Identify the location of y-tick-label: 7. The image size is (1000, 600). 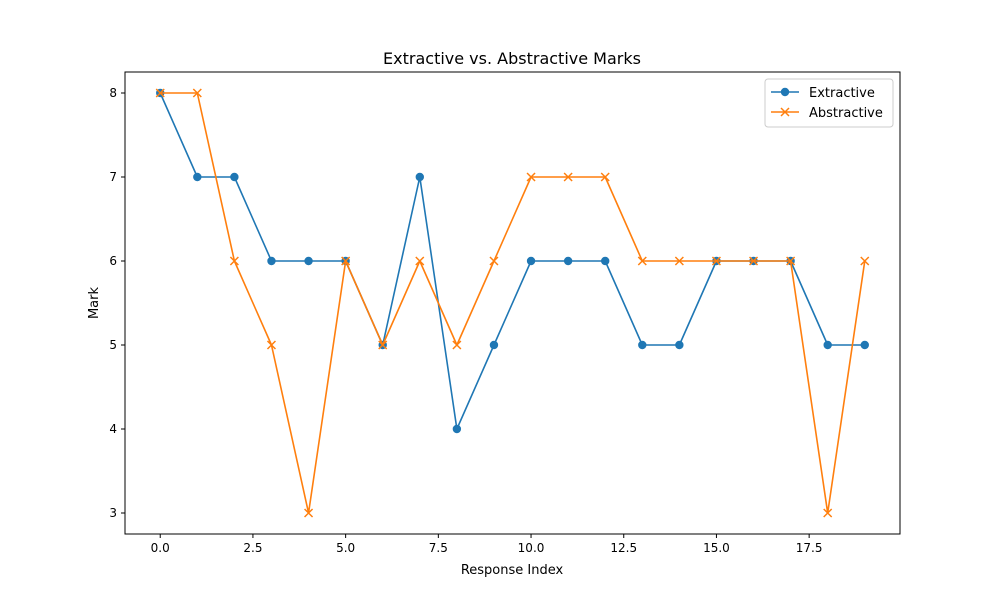
(113, 177).